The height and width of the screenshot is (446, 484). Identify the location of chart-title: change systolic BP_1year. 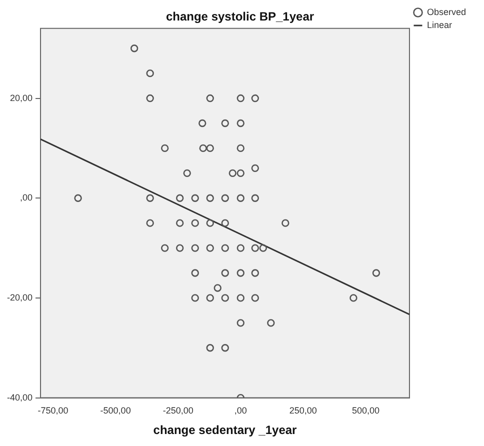
(240, 17).